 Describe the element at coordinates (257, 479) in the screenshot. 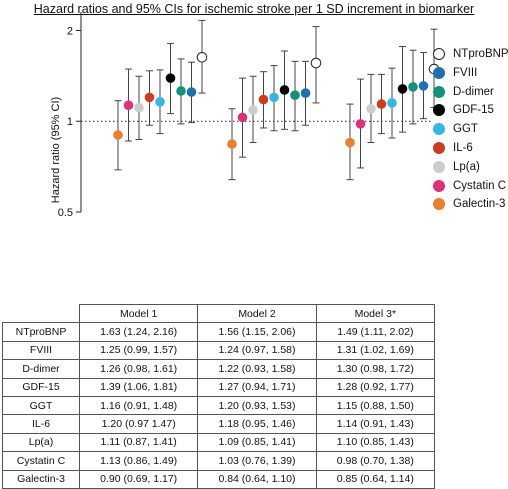

I see `table-cell: 0.84 (0.64, 1.10)` at that location.